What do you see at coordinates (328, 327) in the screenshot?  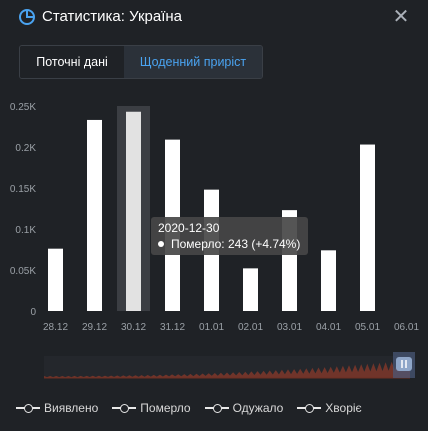 I see `x-tick-label: 04.01` at bounding box center [328, 327].